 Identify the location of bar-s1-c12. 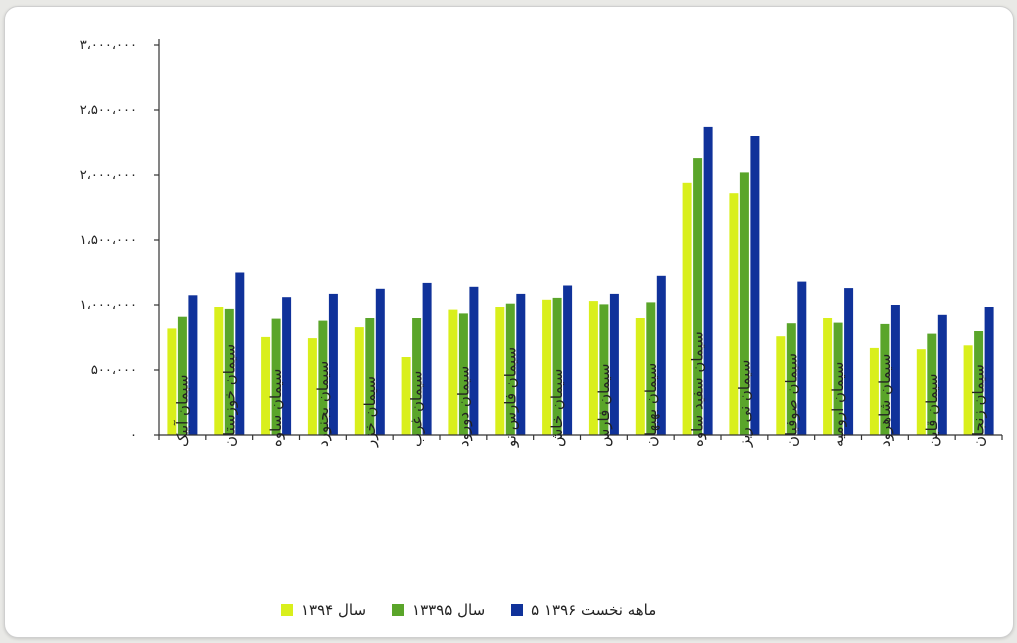
(744, 303).